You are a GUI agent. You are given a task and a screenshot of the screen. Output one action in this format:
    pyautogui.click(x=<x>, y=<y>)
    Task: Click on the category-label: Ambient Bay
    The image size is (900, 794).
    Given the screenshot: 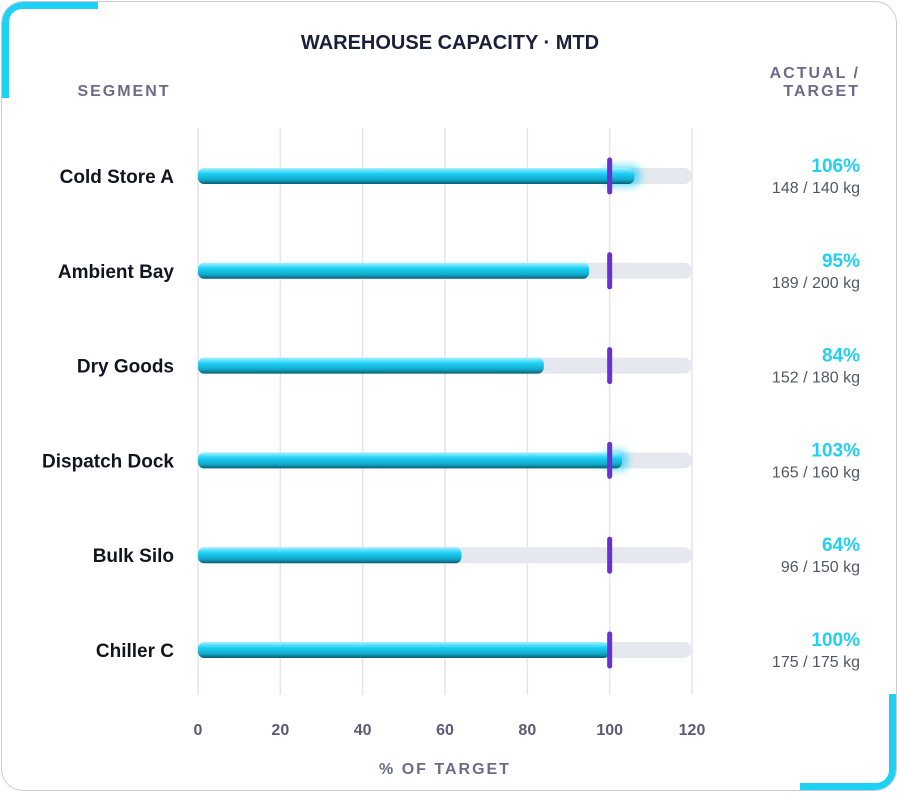 What is the action you would take?
    pyautogui.click(x=116, y=272)
    